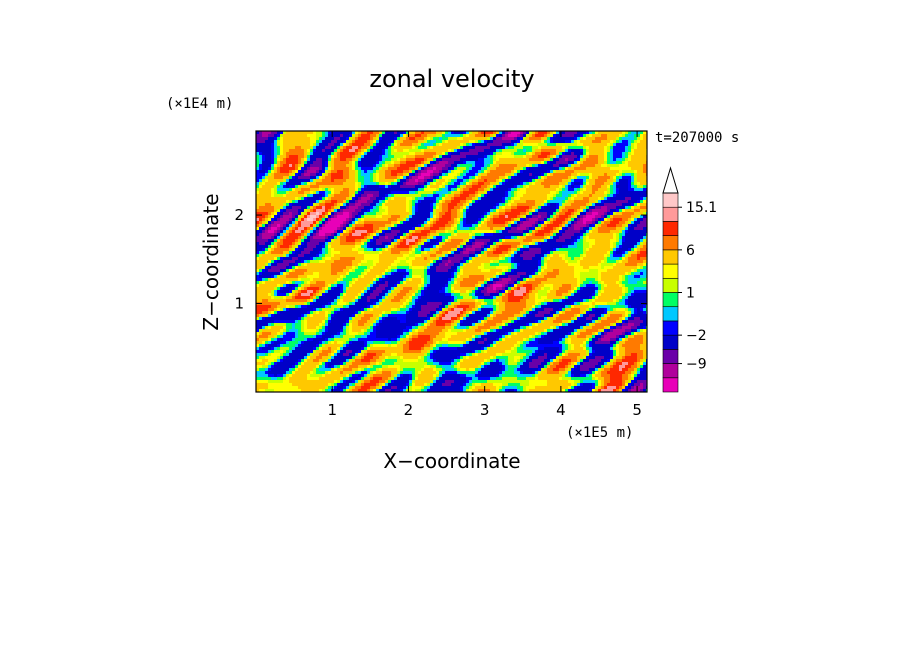 The width and height of the screenshot is (904, 654). Describe the element at coordinates (689, 279) in the screenshot. I see `colorbar: 15.1 6 1 −2 −9` at that location.